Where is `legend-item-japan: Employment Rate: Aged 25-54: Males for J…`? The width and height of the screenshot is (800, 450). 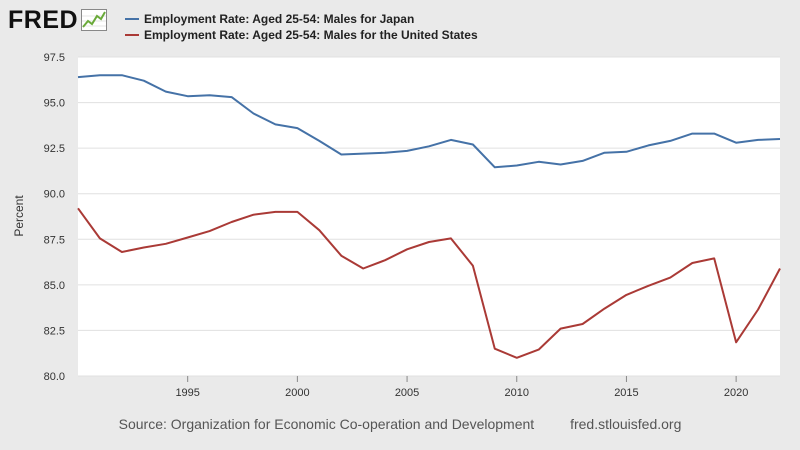 legend-item-japan: Employment Rate: Aged 25-54: Males for J… is located at coordinates (301, 19).